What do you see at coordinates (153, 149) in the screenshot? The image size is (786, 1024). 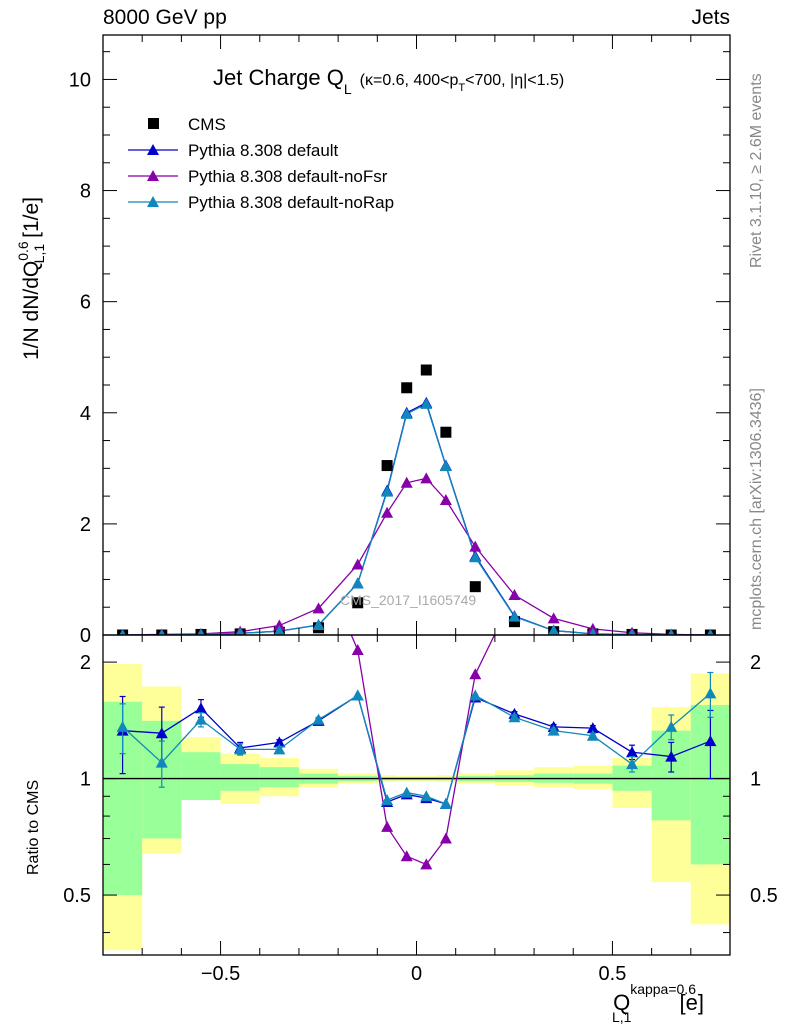 I see `legend-marker-default` at bounding box center [153, 149].